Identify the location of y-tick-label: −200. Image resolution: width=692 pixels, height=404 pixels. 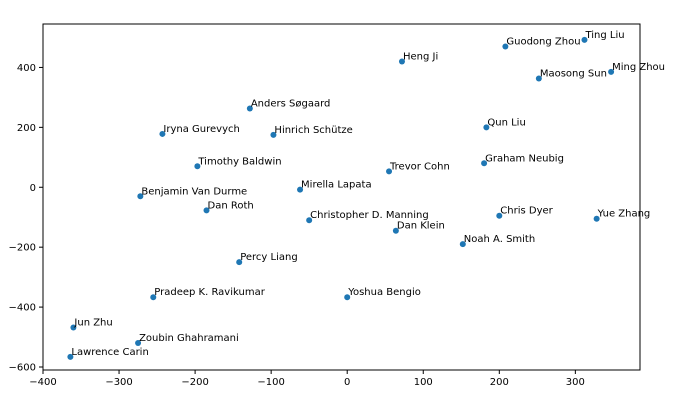
(22, 248).